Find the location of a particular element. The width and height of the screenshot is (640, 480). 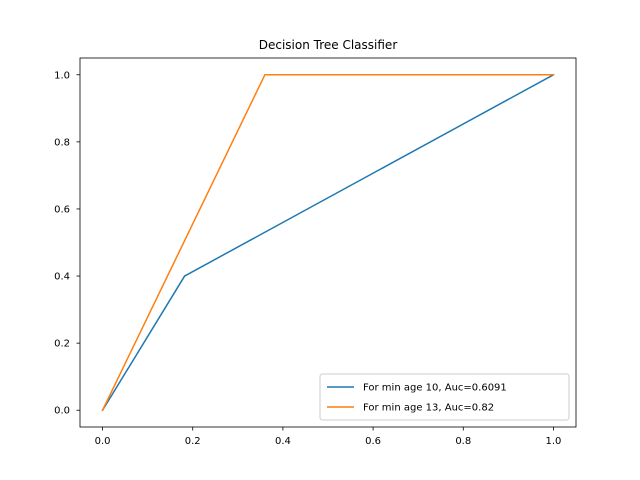

y-tick-label: 0.4 is located at coordinates (62, 277).